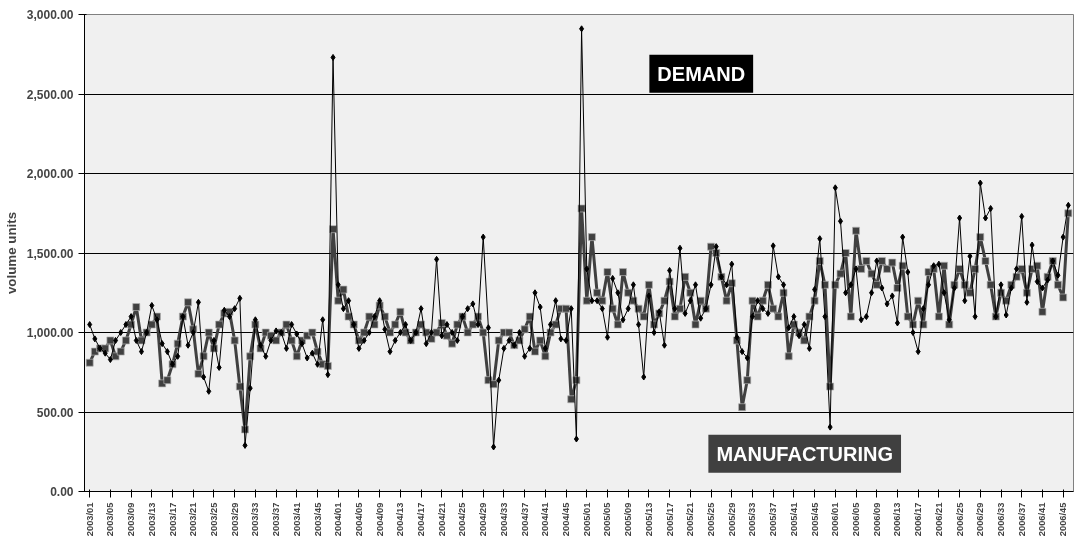  I want to click on x-tick-label: 2005/13, so click(648, 519).